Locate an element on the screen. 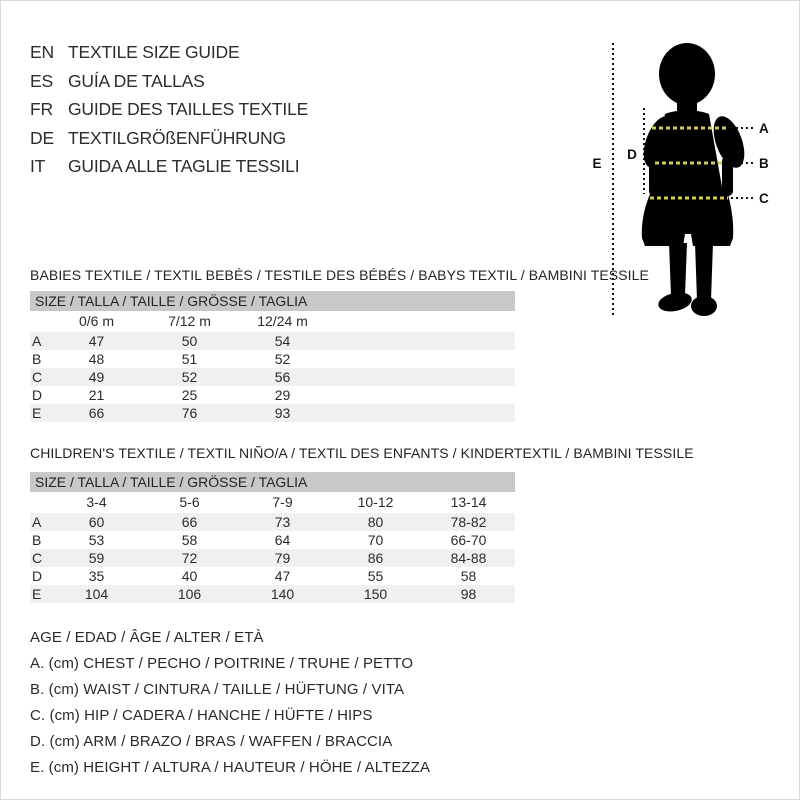  table-row: B 53 58 64 70 66-70 is located at coordinates (272, 540).